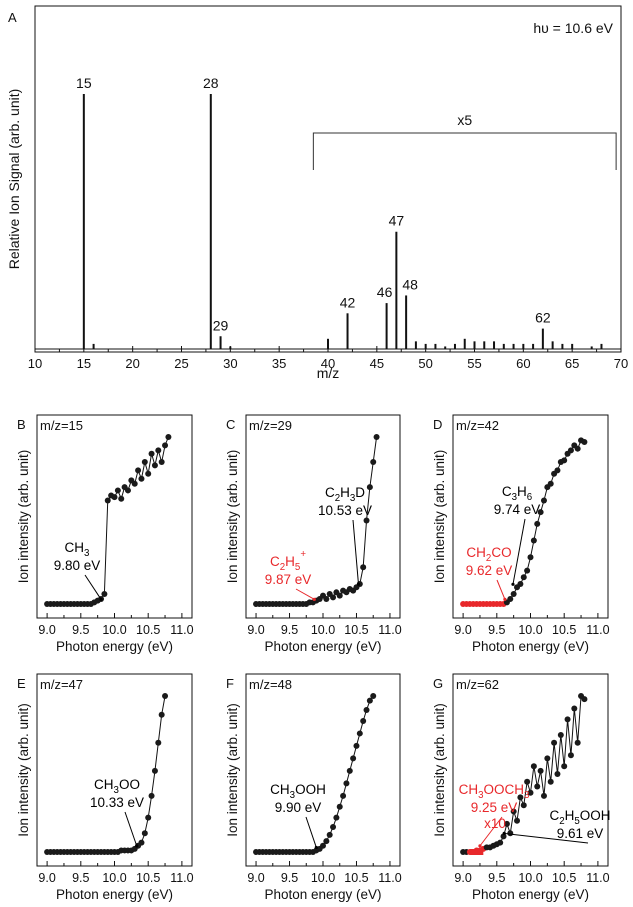 The height and width of the screenshot is (907, 633). What do you see at coordinates (580, 833) in the screenshot?
I see `onset-energy-label: 9.61 eV` at bounding box center [580, 833].